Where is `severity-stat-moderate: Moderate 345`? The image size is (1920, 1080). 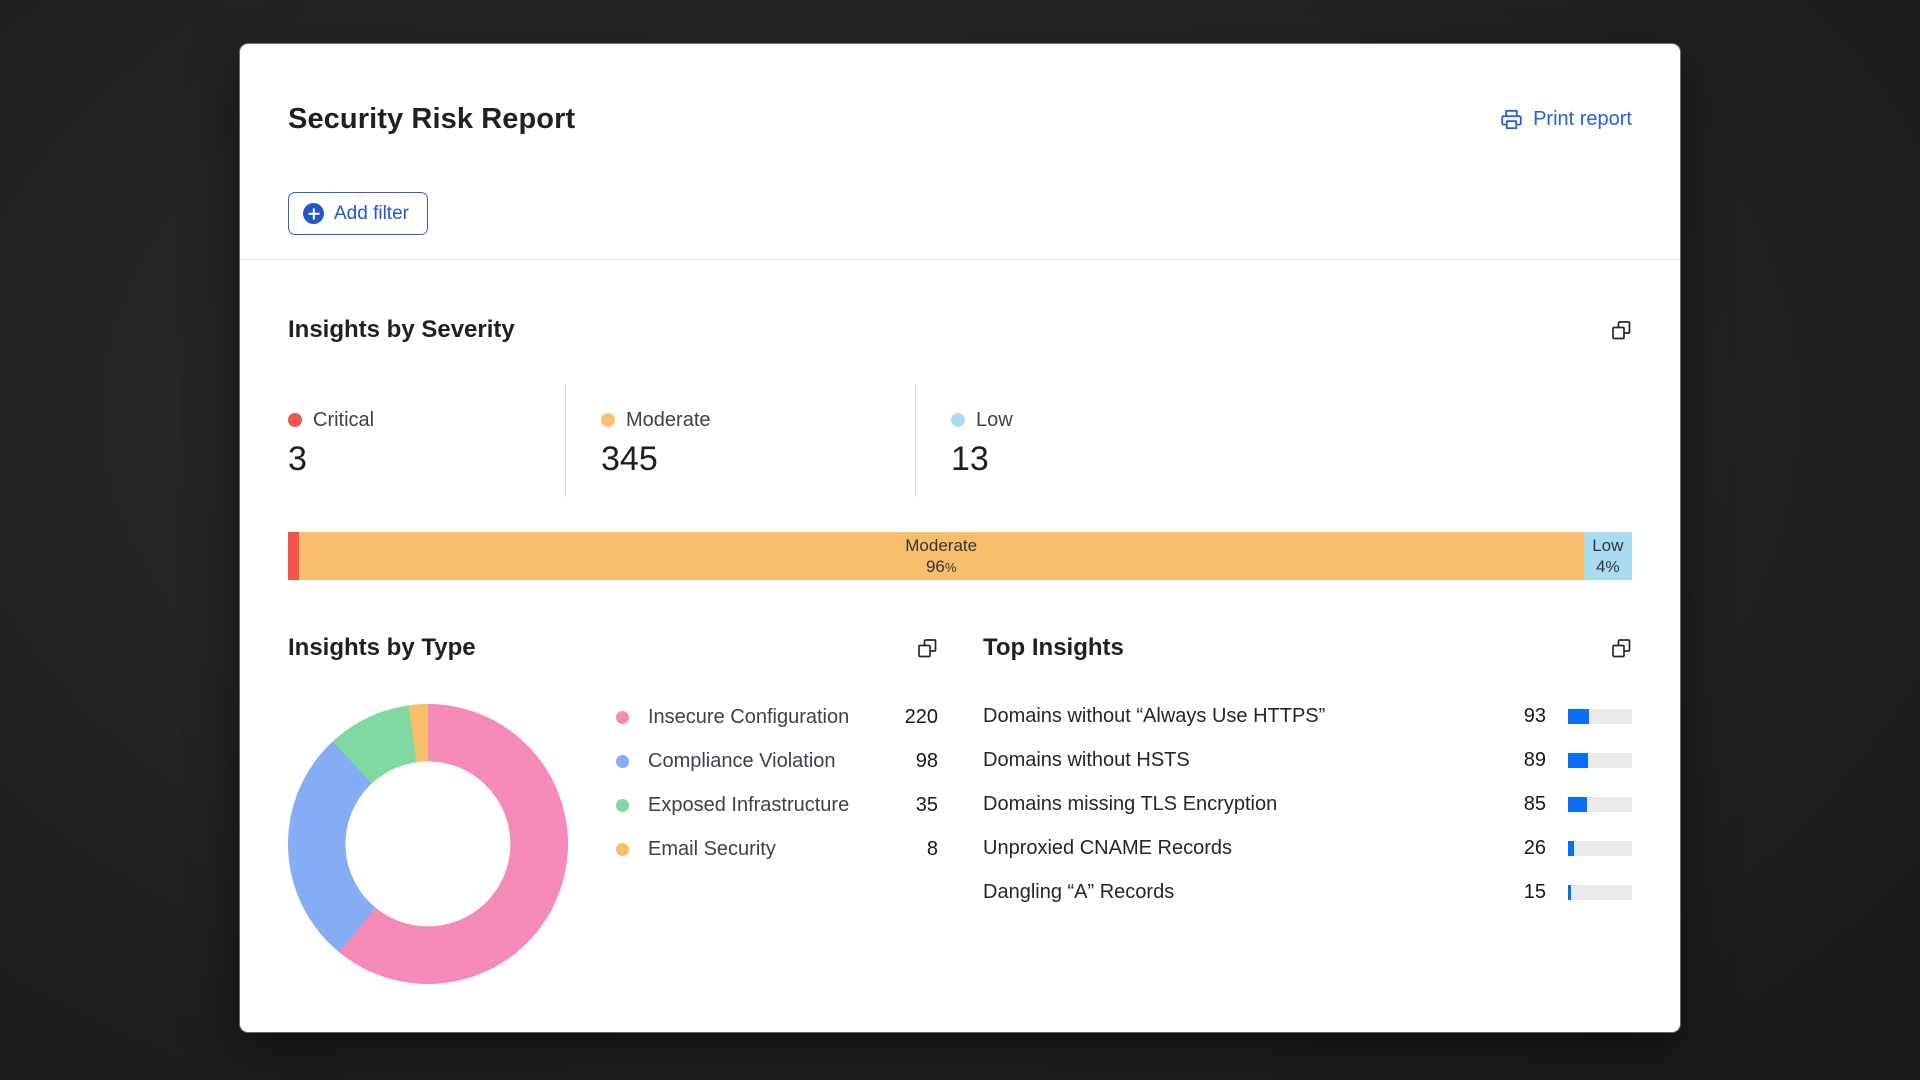
severity-stat-moderate: Moderate 345 is located at coordinates (740, 440).